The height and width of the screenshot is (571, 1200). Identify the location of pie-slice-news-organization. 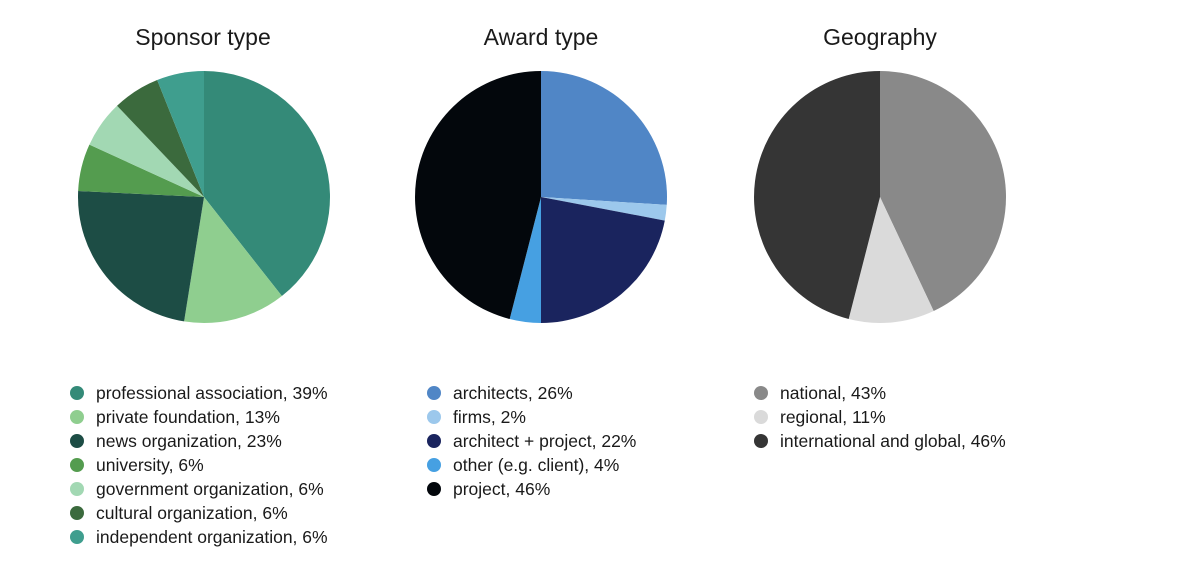
(140, 256).